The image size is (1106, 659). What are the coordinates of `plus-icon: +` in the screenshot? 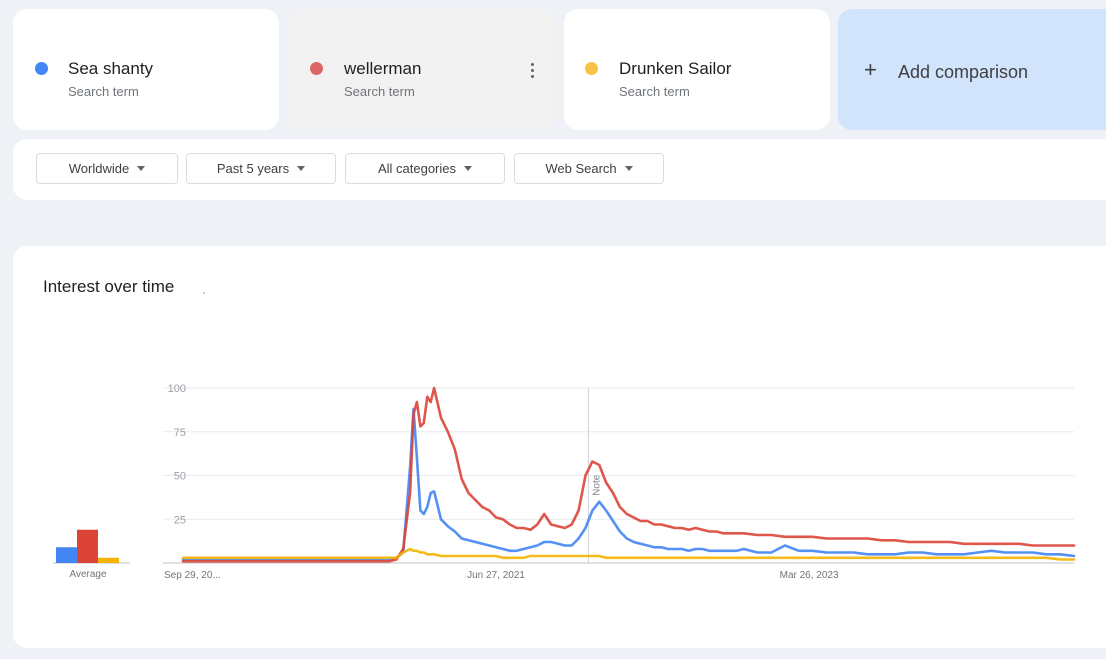 It's located at (870, 69).